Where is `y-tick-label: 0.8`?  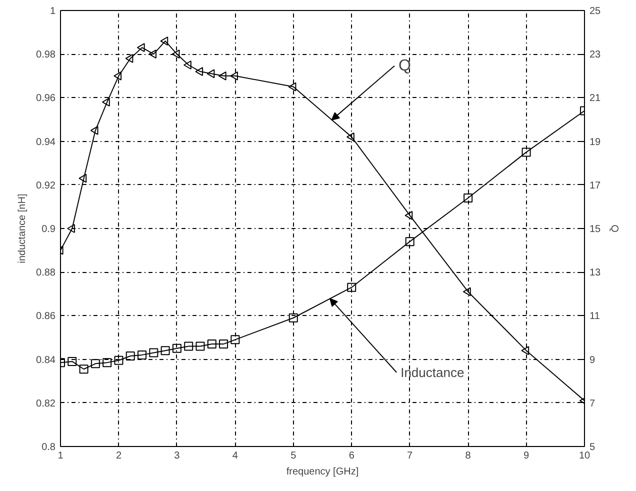 y-tick-label: 0.8 is located at coordinates (49, 447).